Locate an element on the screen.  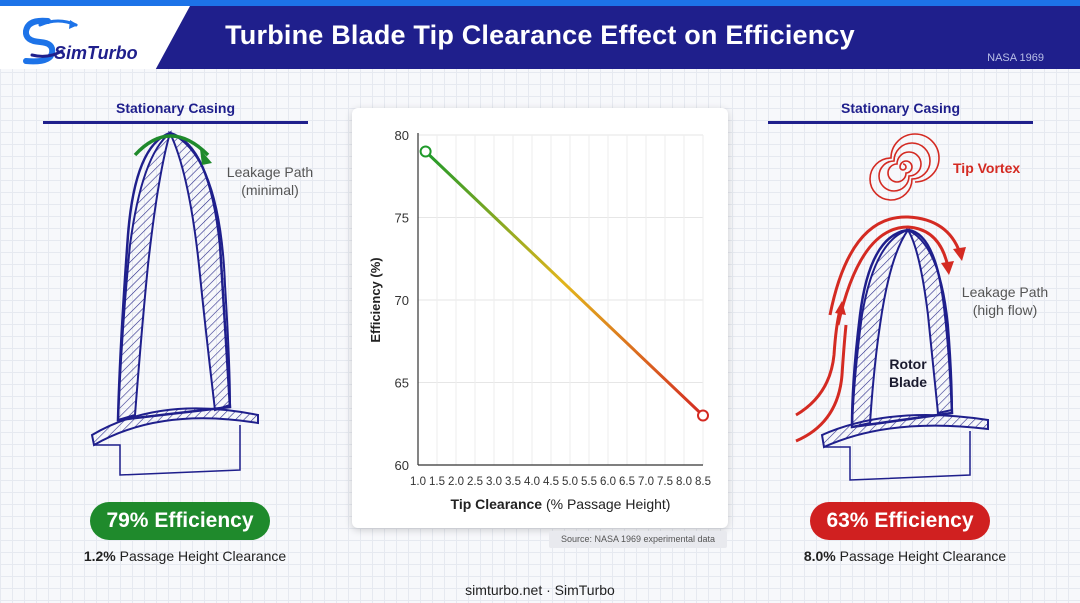
stationary-casing-right: Stationary Casing is located at coordinates (900, 112).